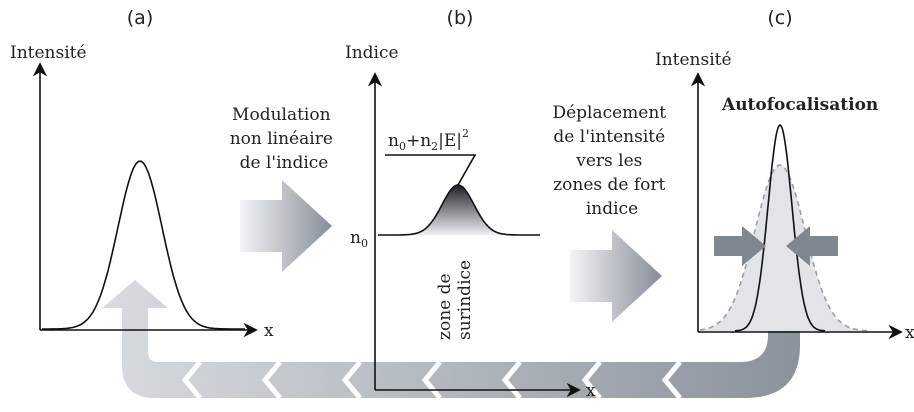 This screenshot has width=914, height=412. I want to click on panel-tag: (b), so click(460, 18).